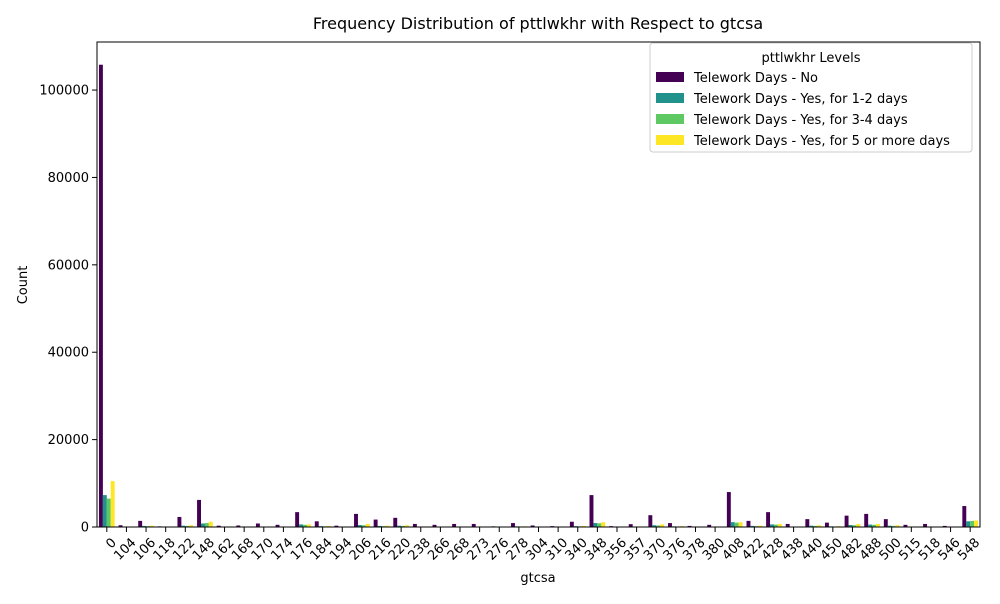 This screenshot has width=1000, height=604. Describe the element at coordinates (800, 120) in the screenshot. I see `legend-label: Telework Days - Yes, for 3-4 days` at that location.